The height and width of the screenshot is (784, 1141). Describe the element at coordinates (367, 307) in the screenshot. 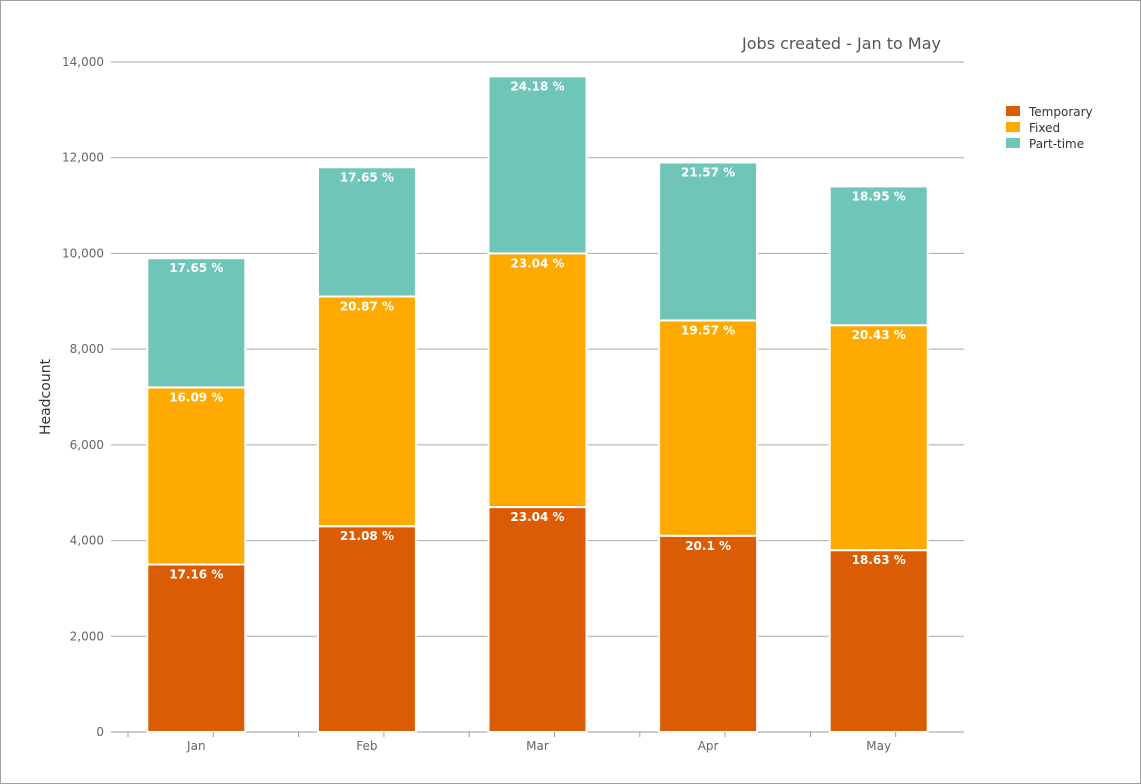

I see `data-label: 20.87 %` at that location.